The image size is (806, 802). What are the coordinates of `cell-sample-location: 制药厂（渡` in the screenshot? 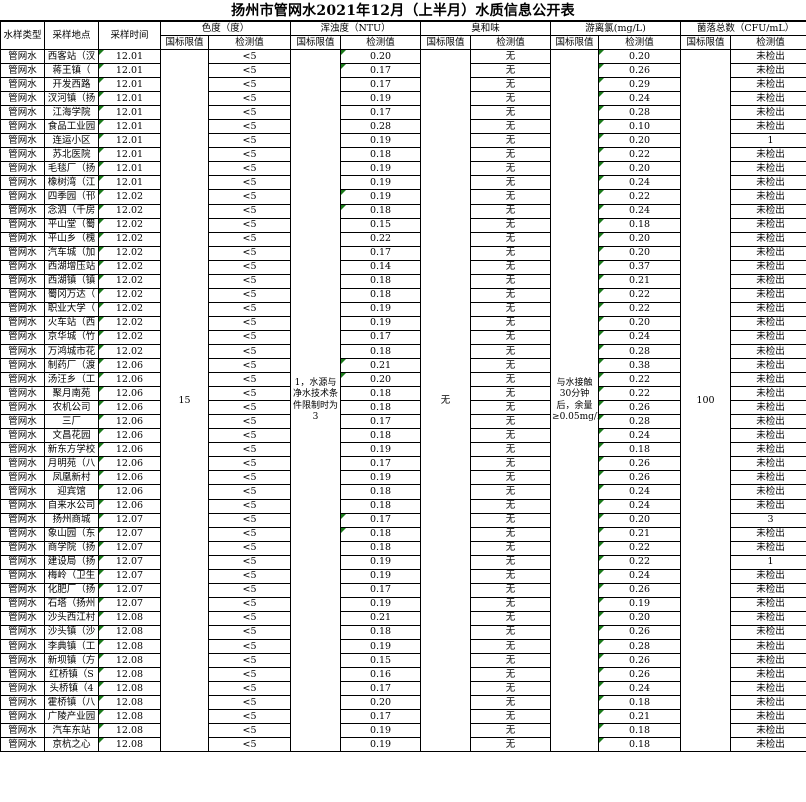 It's located at (71, 366).